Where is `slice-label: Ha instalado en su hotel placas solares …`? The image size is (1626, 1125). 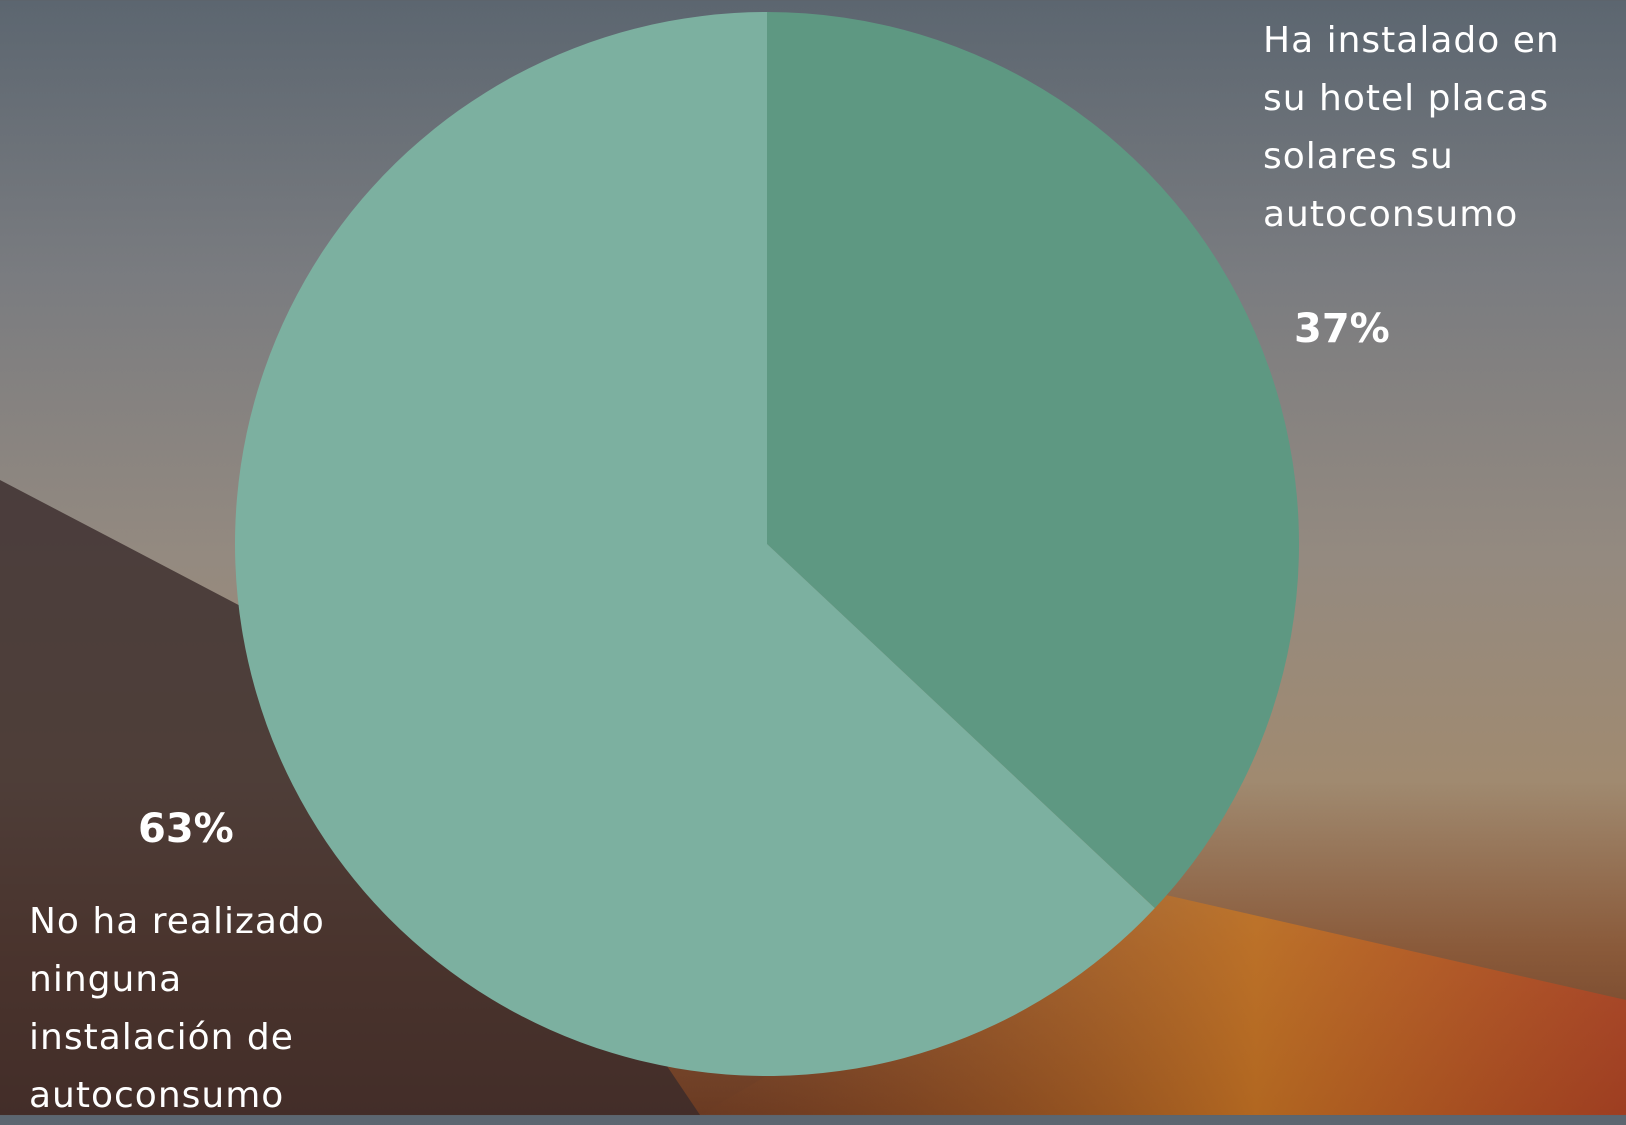
slice-label: Ha instalado en su hotel placas solares … is located at coordinates (1411, 127).